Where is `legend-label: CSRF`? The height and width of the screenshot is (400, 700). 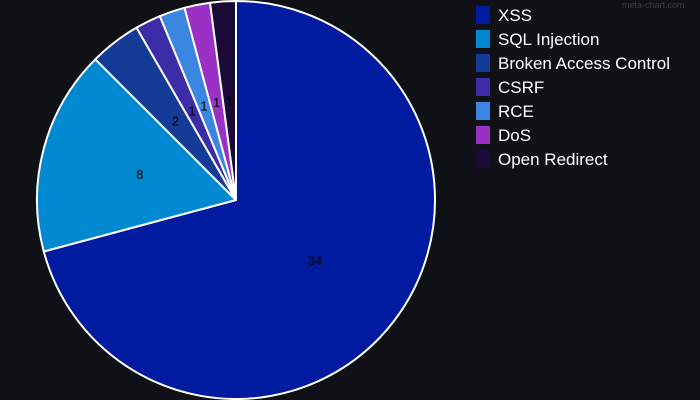 legend-label: CSRF is located at coordinates (521, 87).